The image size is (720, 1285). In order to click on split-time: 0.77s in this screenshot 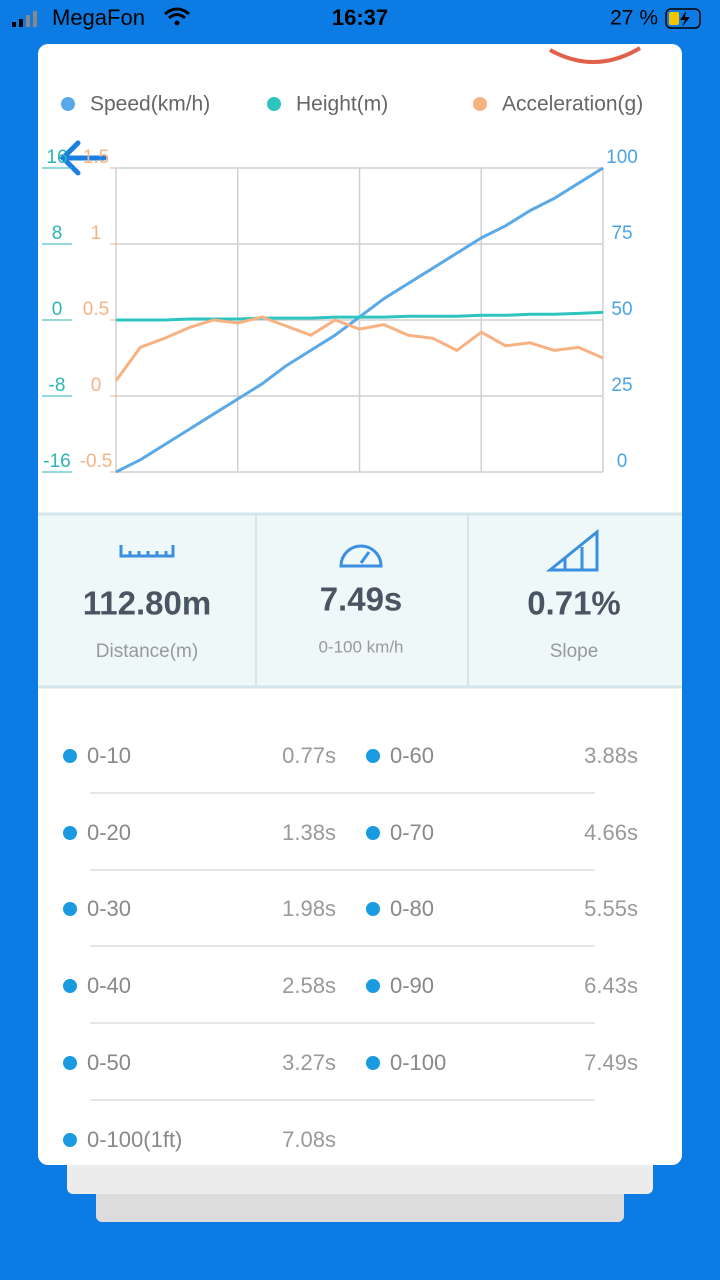, I will do `click(309, 755)`.